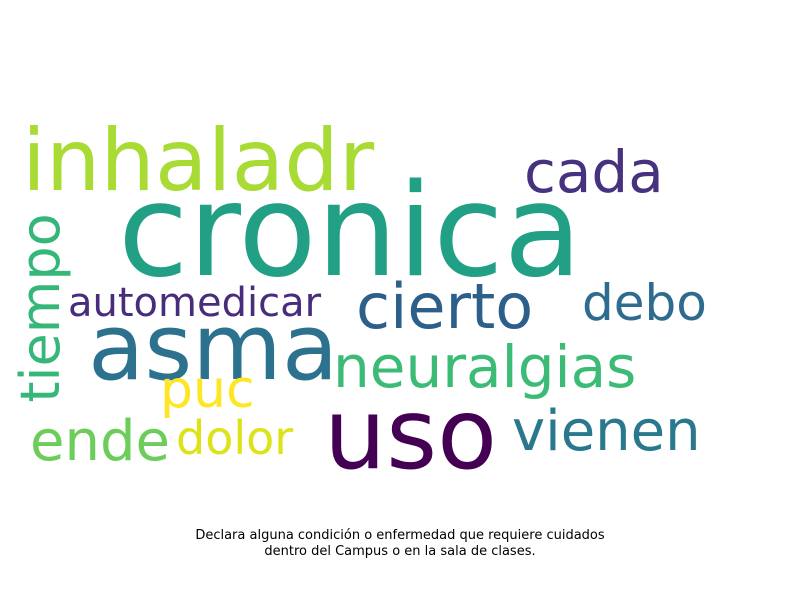  Describe the element at coordinates (606, 431) in the screenshot. I see `word-vienen: vienen` at that location.